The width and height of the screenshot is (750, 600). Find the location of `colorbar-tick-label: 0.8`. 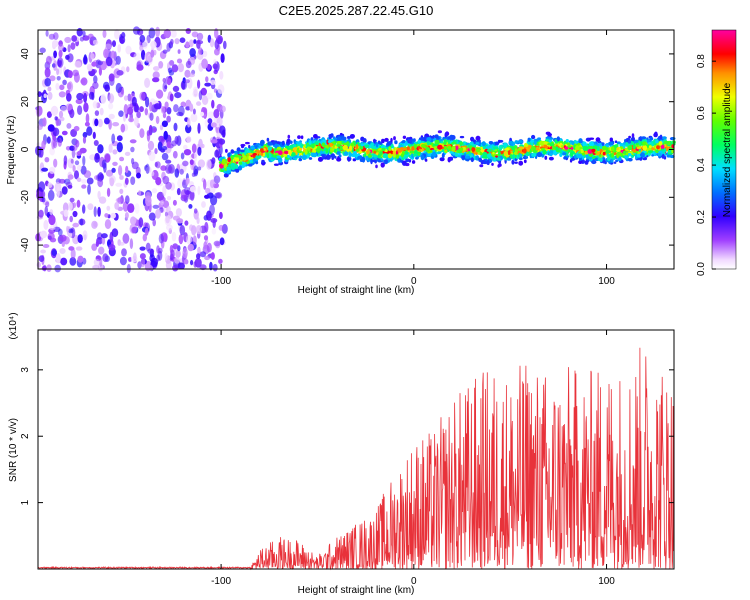

colorbar-tick-label: 0.8 is located at coordinates (701, 61).